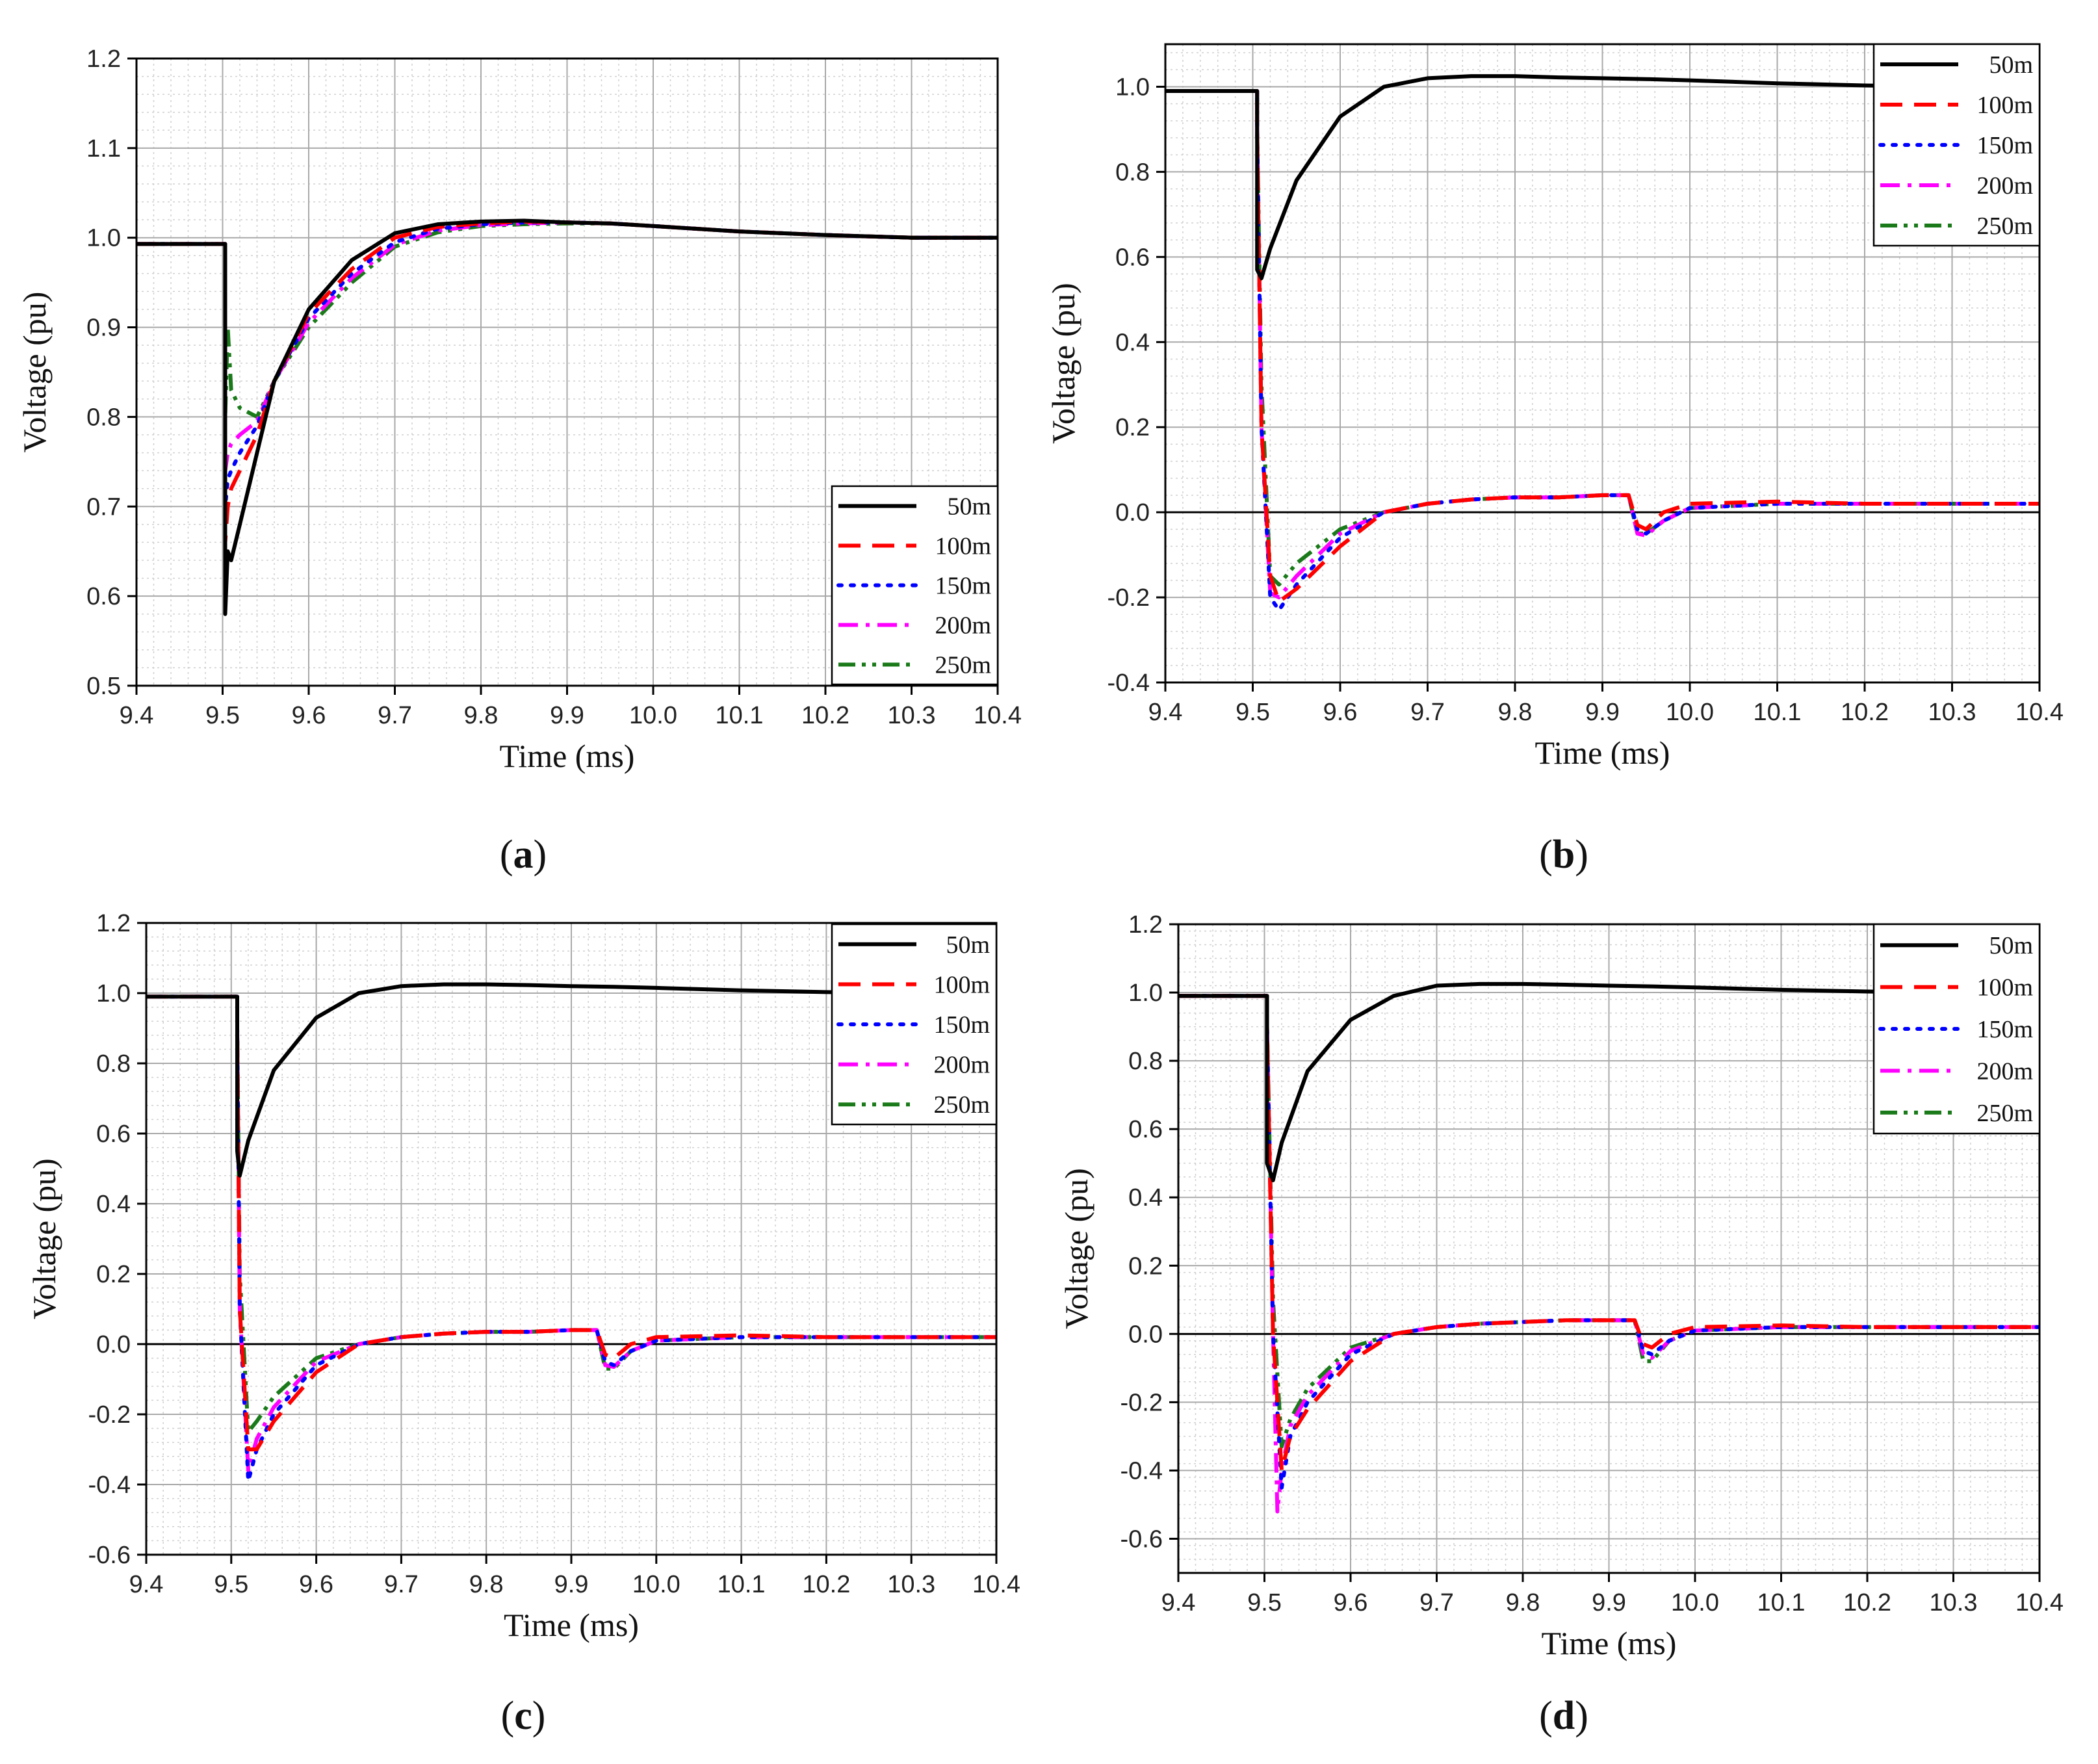 The image size is (2098, 1764). What do you see at coordinates (523, 855) in the screenshot?
I see `panel-letter: a` at bounding box center [523, 855].